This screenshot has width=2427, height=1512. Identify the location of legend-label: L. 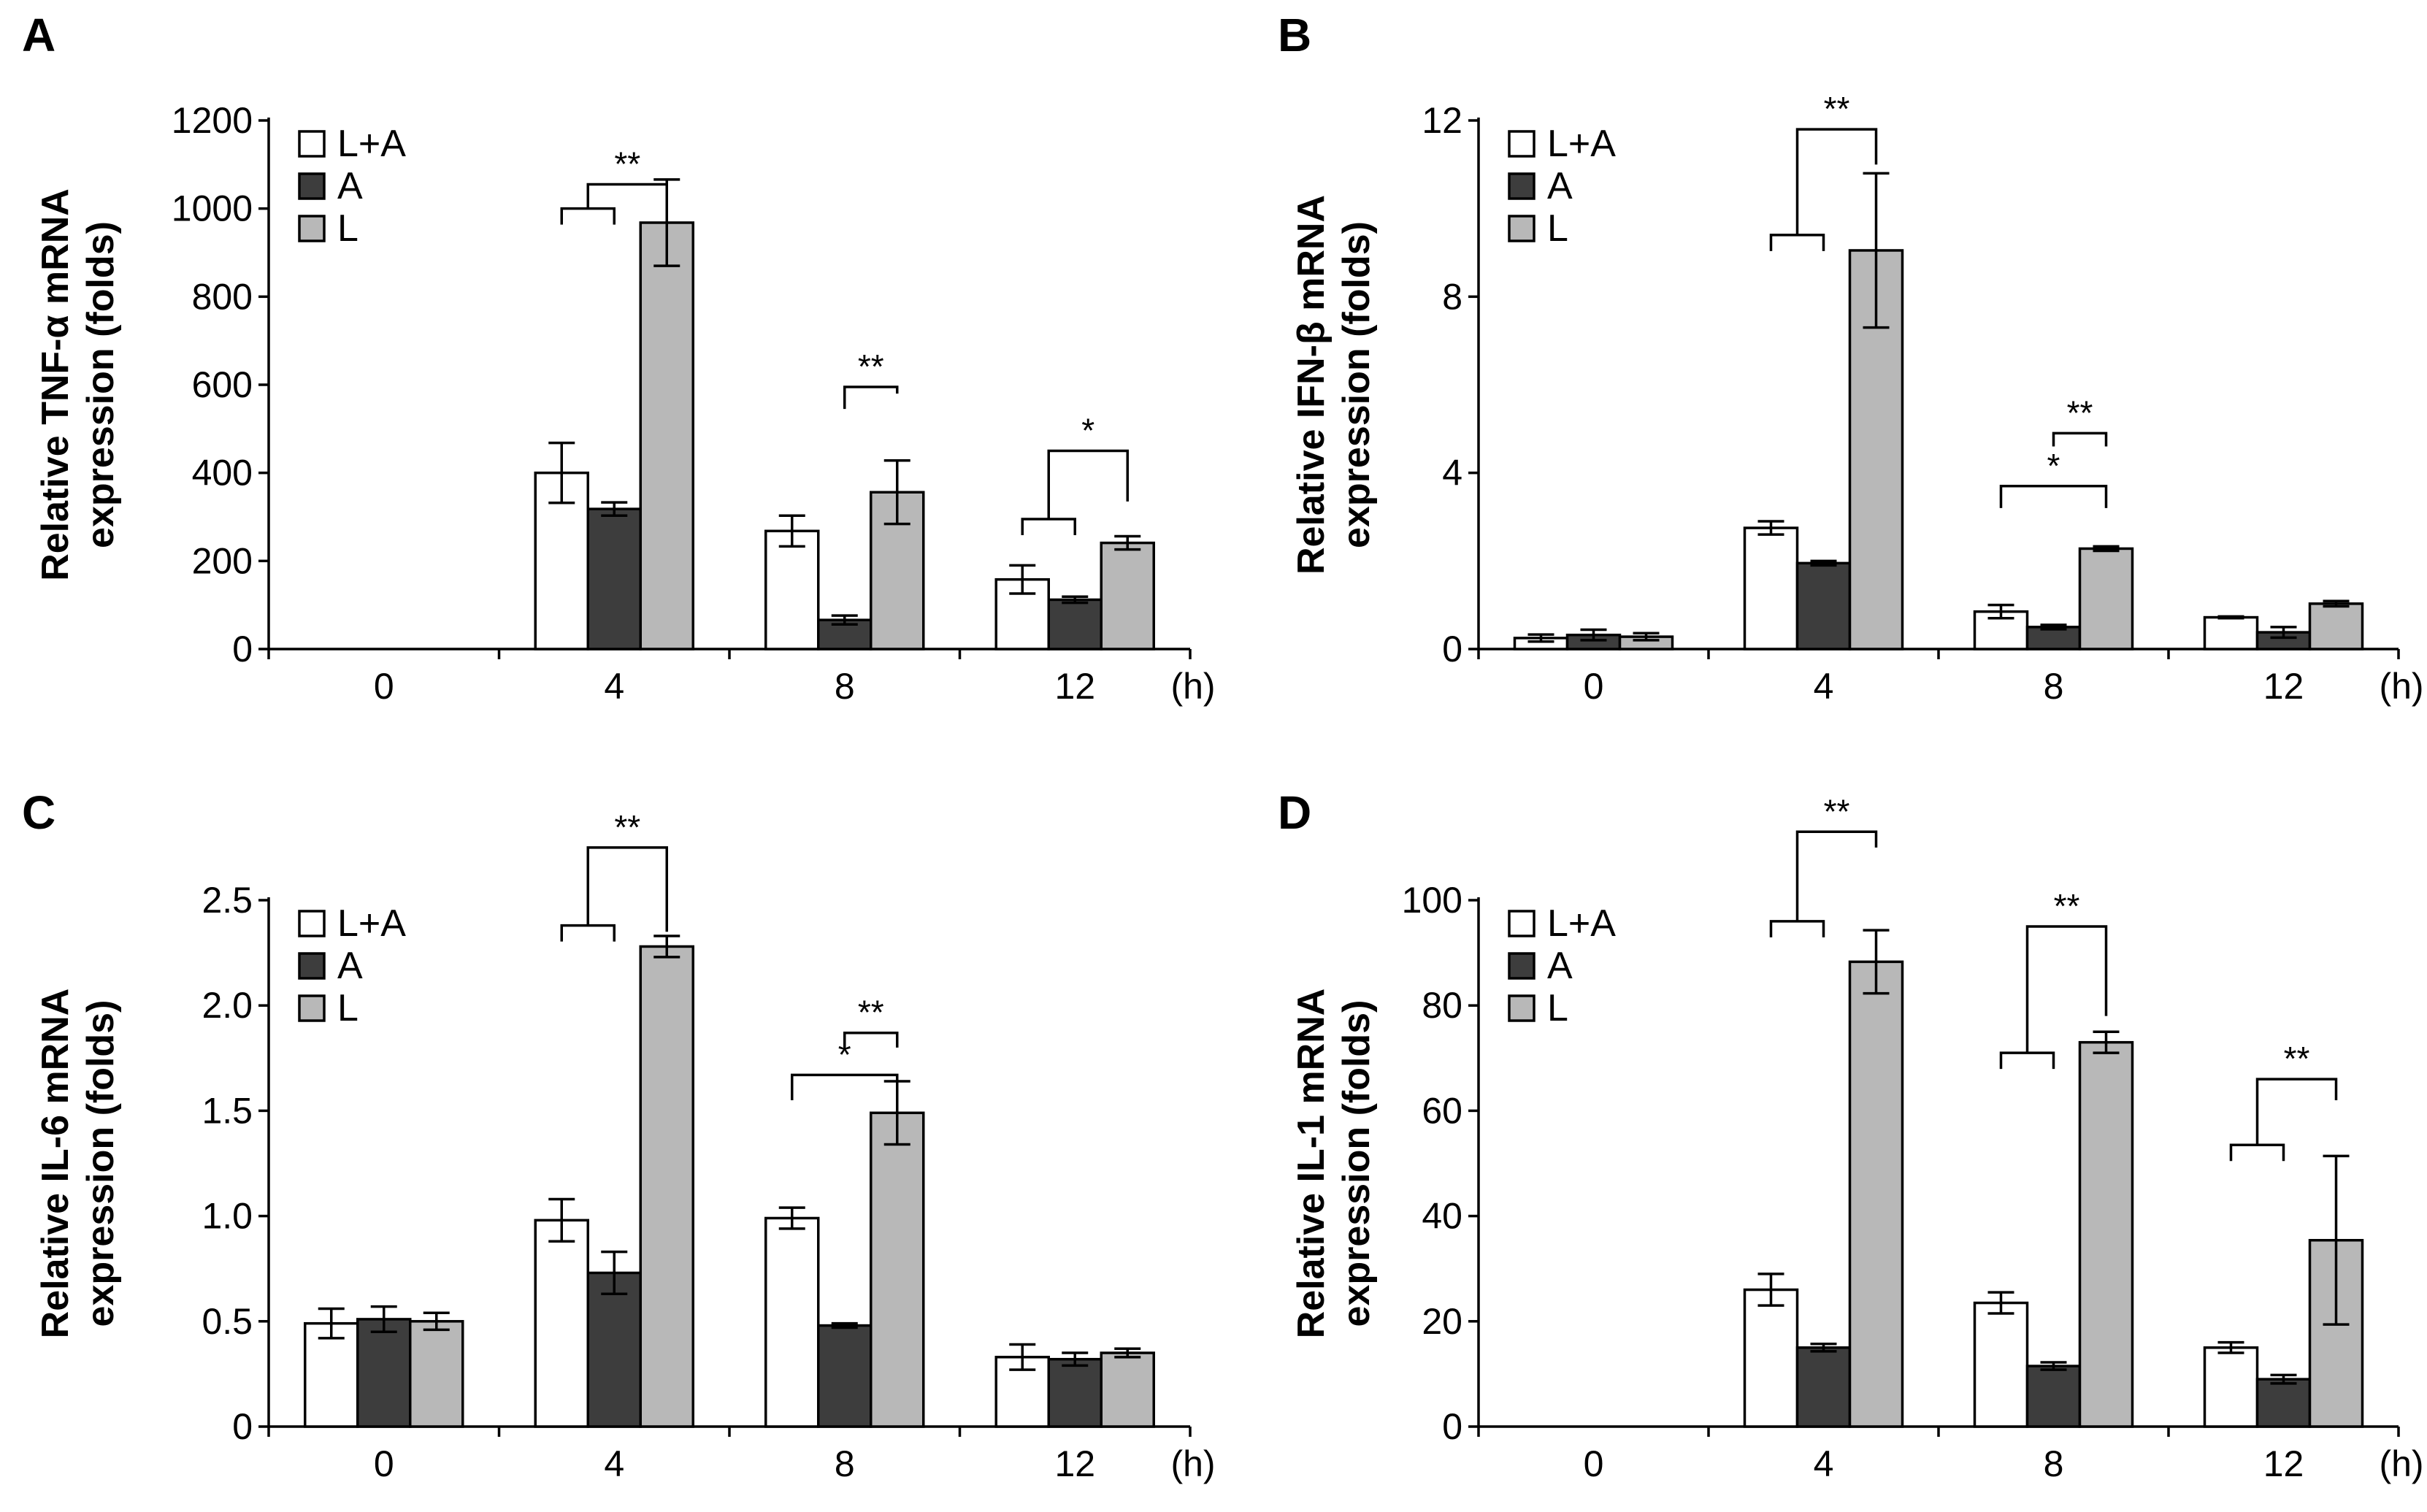
(348, 228).